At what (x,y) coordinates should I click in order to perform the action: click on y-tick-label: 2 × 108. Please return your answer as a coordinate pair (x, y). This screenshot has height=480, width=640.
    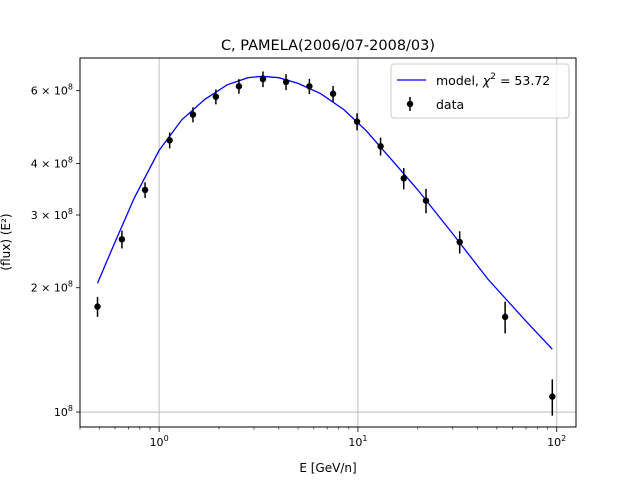
    Looking at the image, I should click on (52, 287).